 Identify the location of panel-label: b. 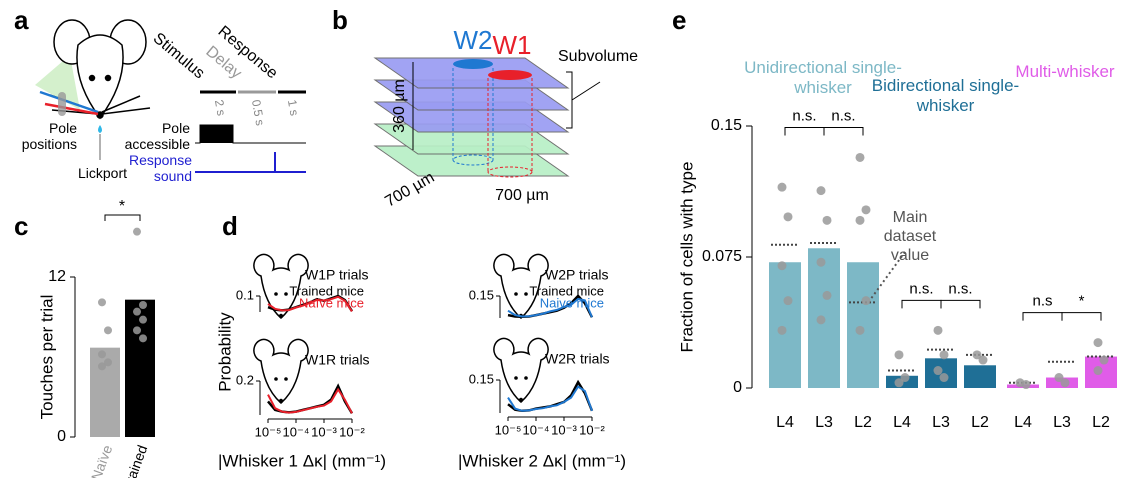
(340, 20).